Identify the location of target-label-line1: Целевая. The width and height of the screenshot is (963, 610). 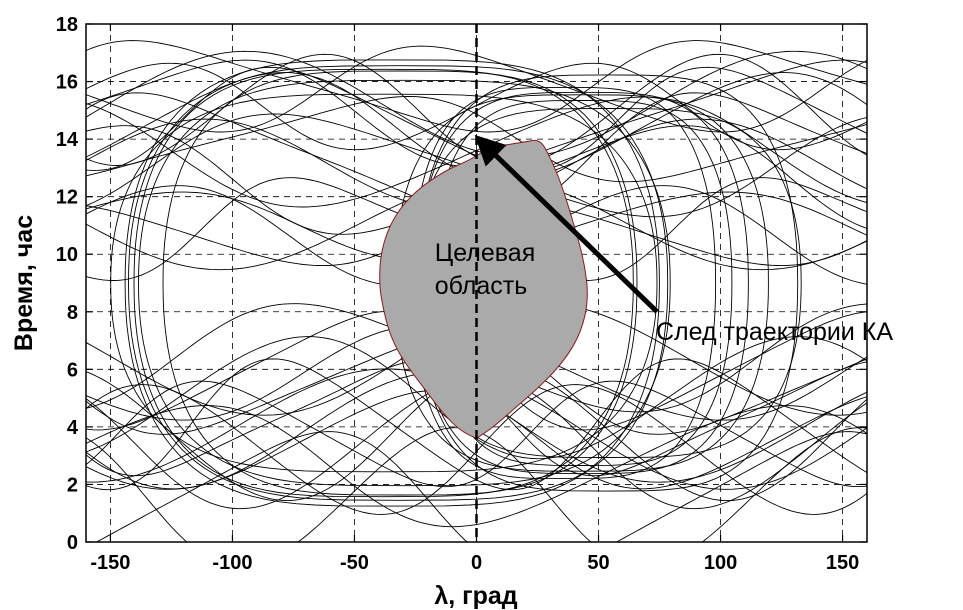
(485, 253).